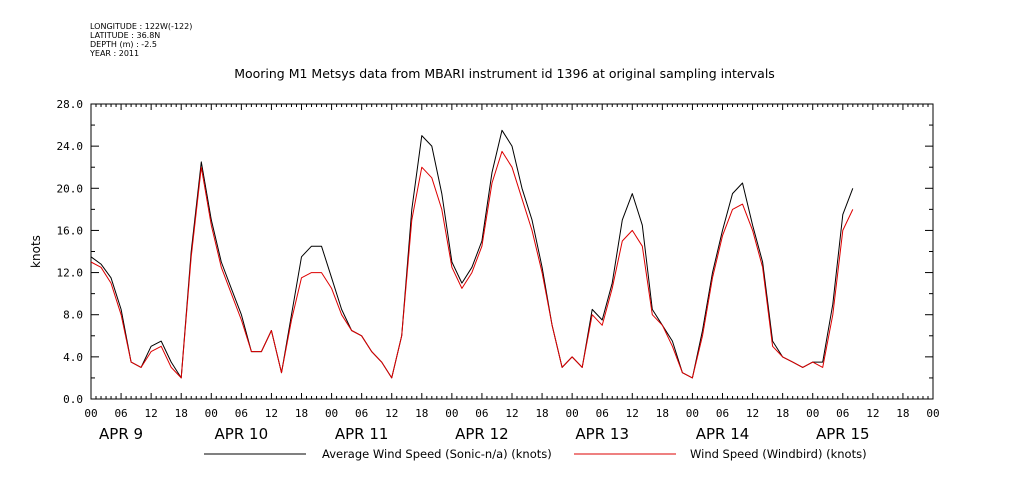 This screenshot has width=1009, height=504. Describe the element at coordinates (125, 35) in the screenshot. I see `latitude-label: LATITUDE : 36.8N` at that location.